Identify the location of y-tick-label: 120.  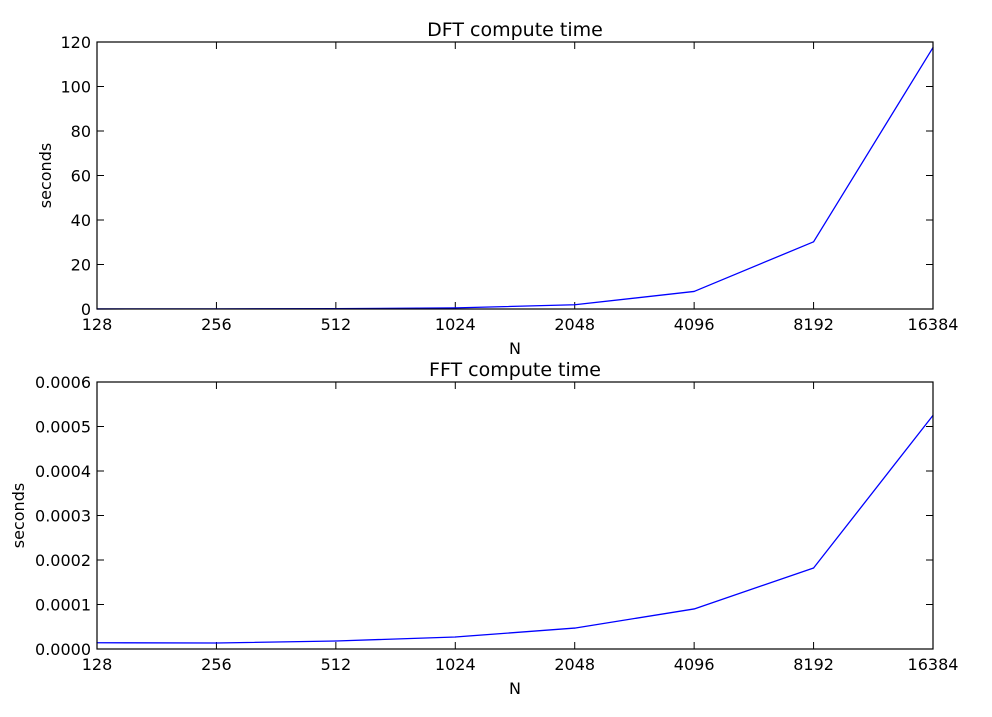
(75, 42).